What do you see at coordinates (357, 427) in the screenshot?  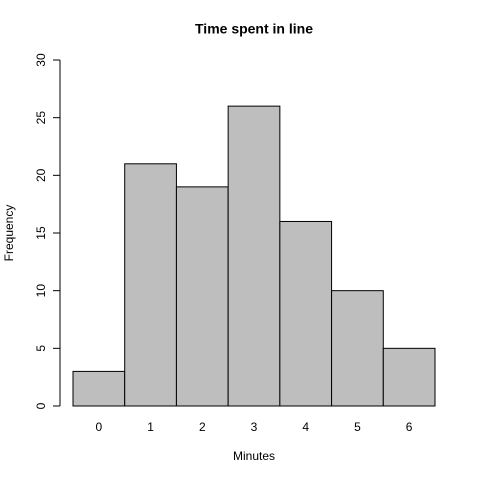 I see `x-tick-label: 5` at bounding box center [357, 427].